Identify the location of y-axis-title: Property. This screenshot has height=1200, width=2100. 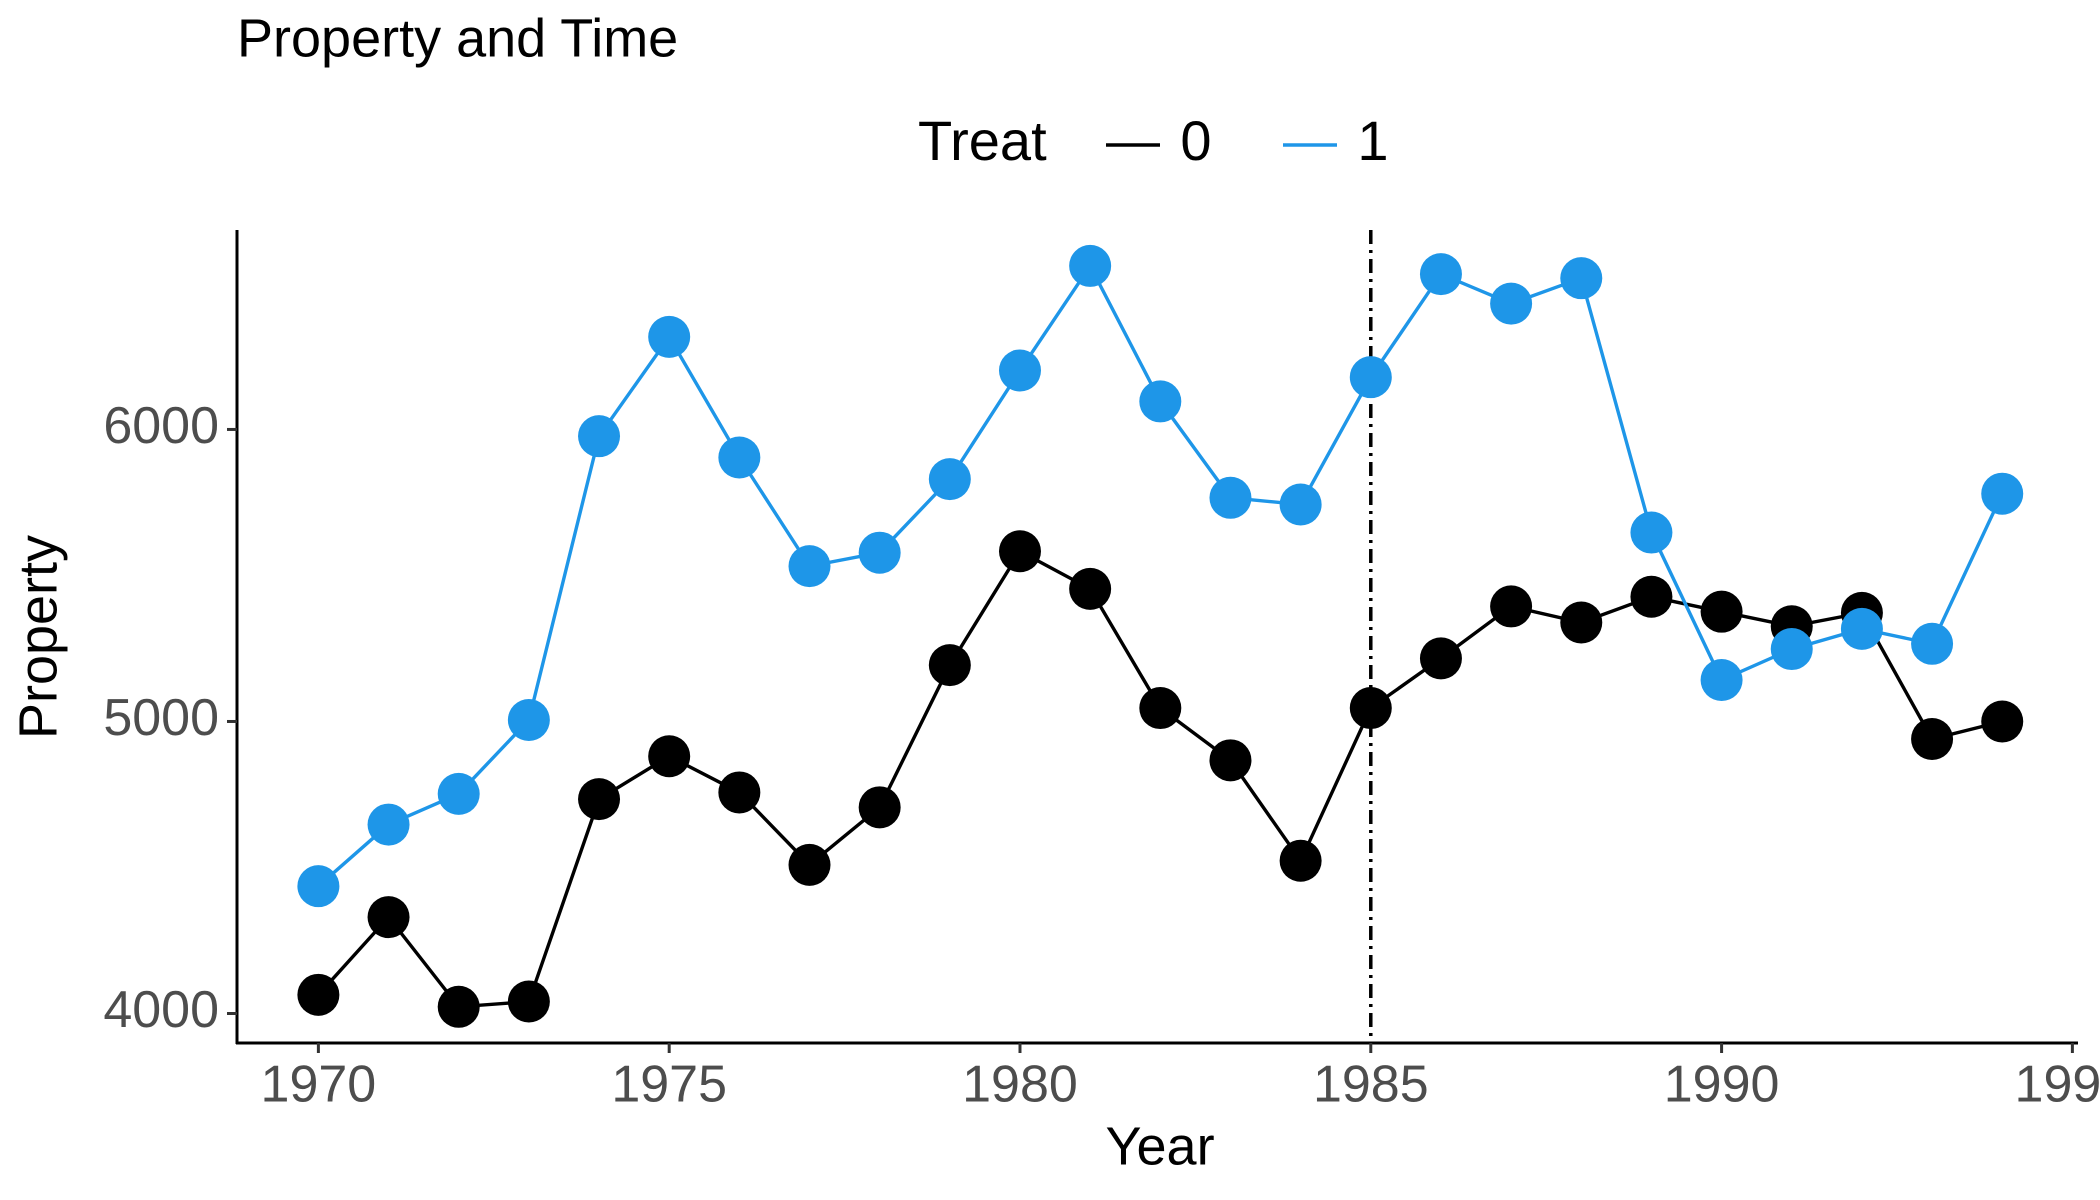
(38, 637).